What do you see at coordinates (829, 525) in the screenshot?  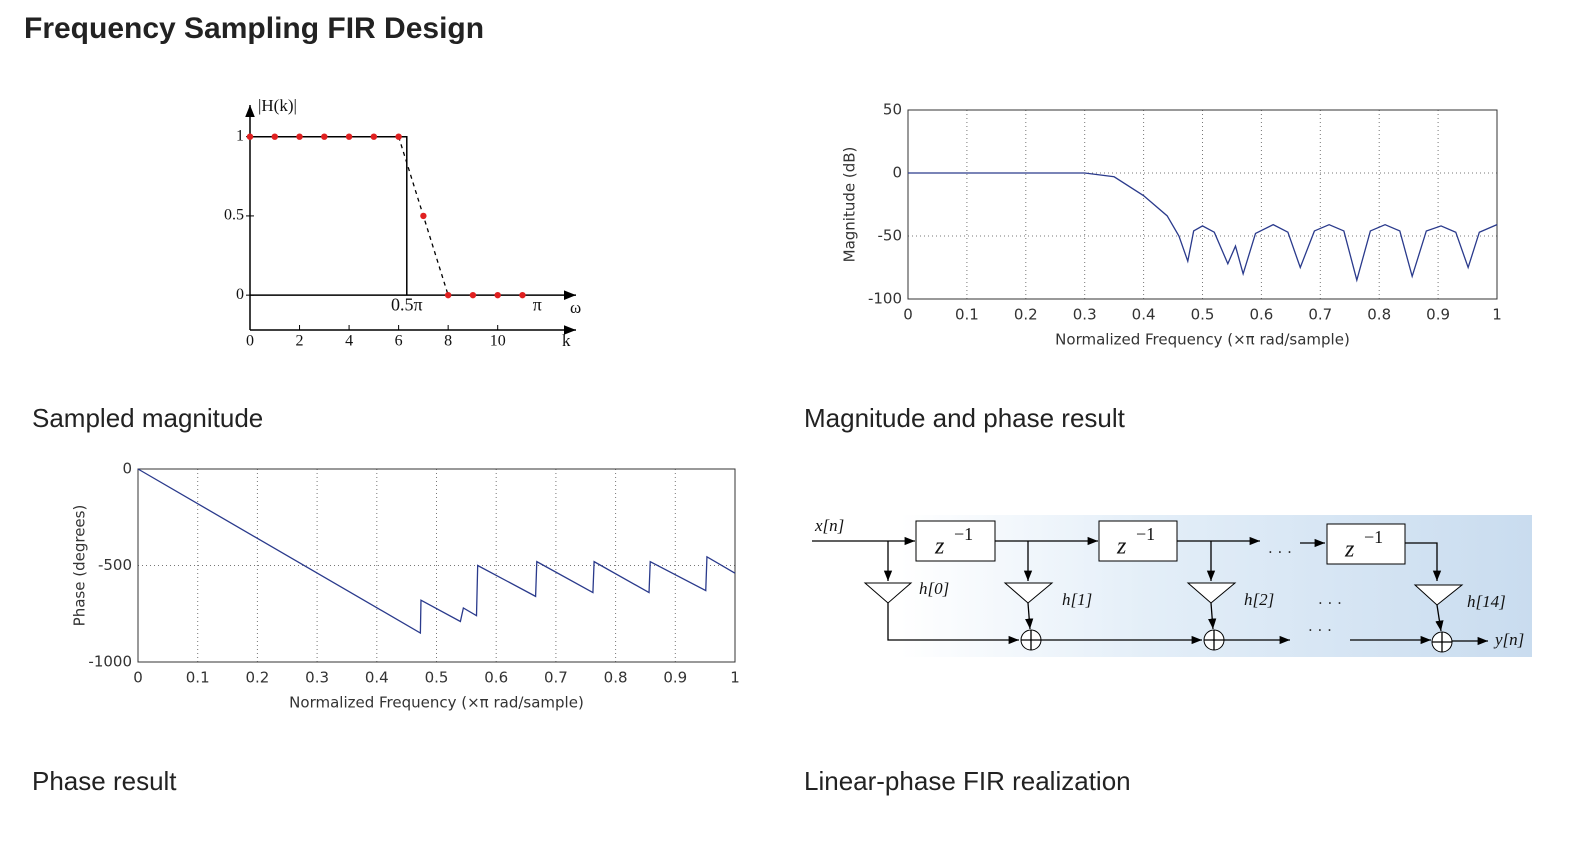 I see `input-label: x[n]` at bounding box center [829, 525].